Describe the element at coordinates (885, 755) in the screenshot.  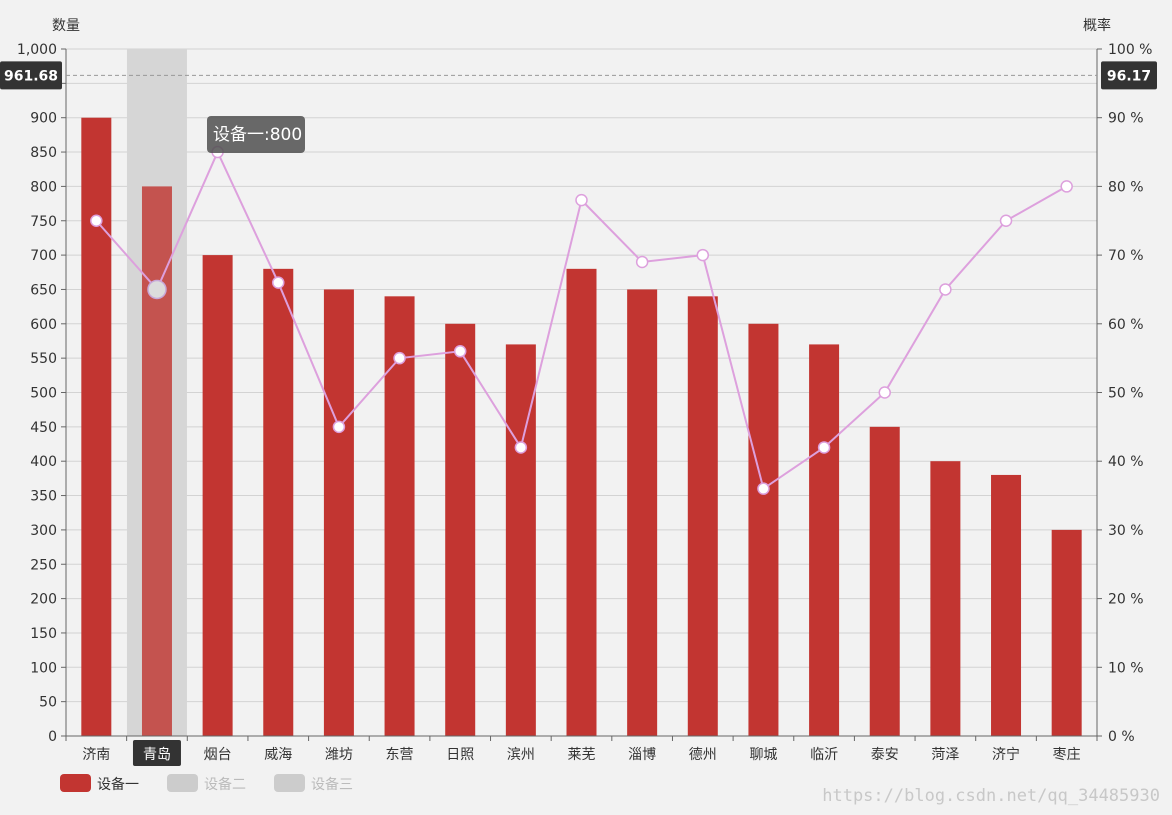
I see `x-tick-label: 泰安` at that location.